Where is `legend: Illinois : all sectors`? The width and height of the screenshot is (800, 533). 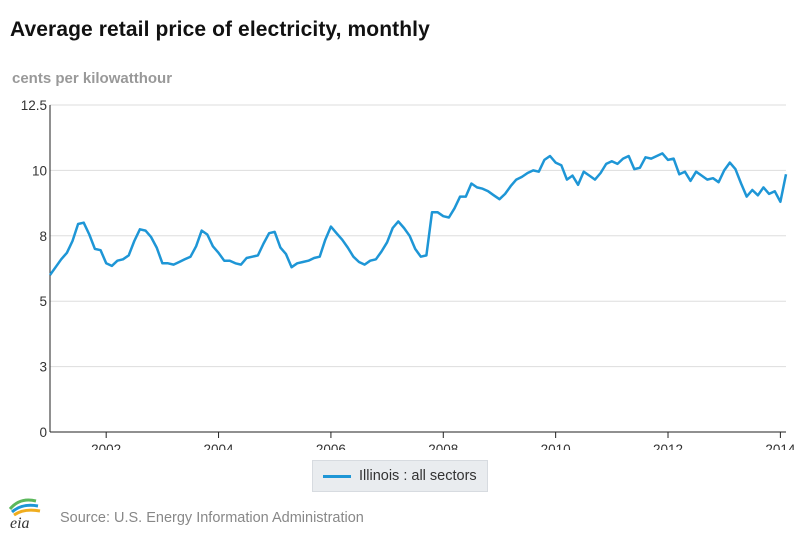 legend: Illinois : all sectors is located at coordinates (400, 476).